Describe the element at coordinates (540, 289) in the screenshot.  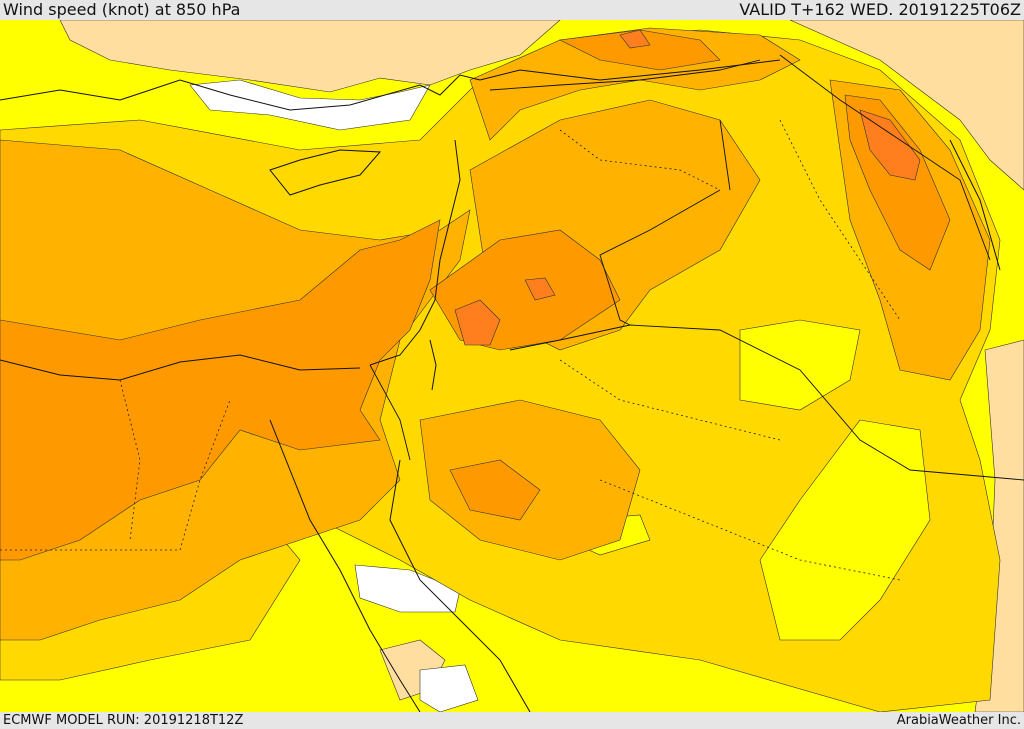
I see `band5-jordan` at that location.